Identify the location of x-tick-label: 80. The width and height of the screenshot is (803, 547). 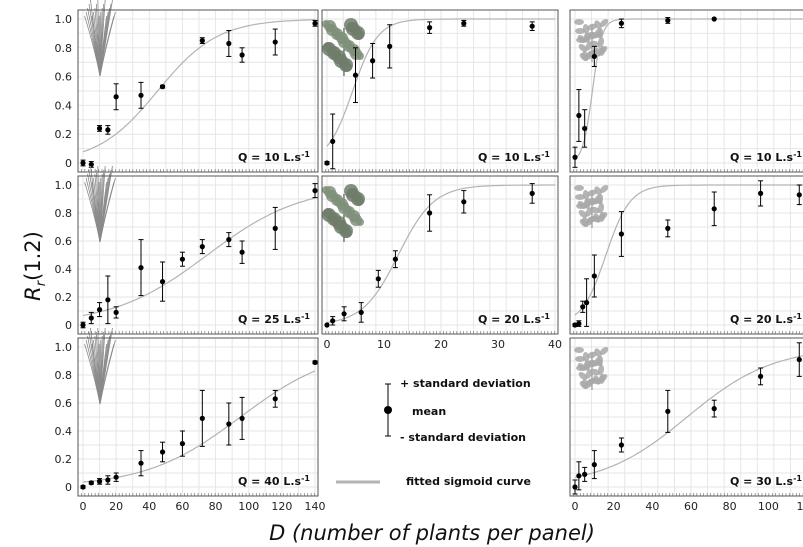
(216, 506).